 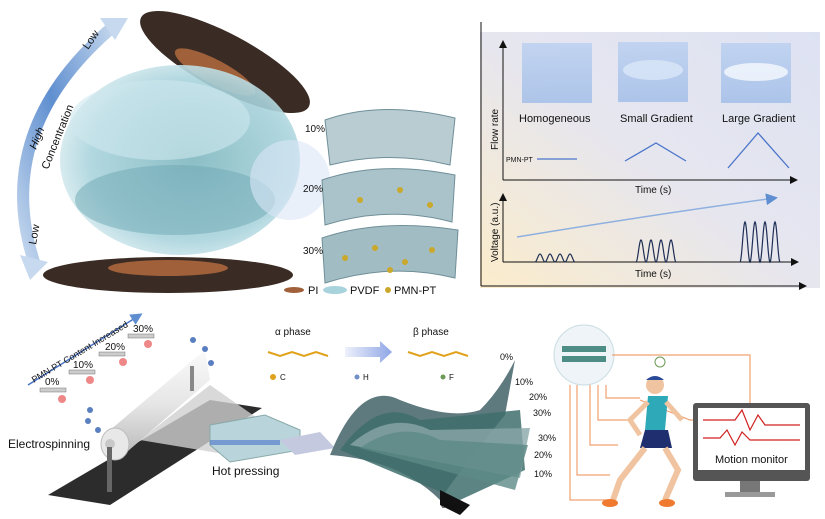 I want to click on cube-large-gradient, so click(x=756, y=73).